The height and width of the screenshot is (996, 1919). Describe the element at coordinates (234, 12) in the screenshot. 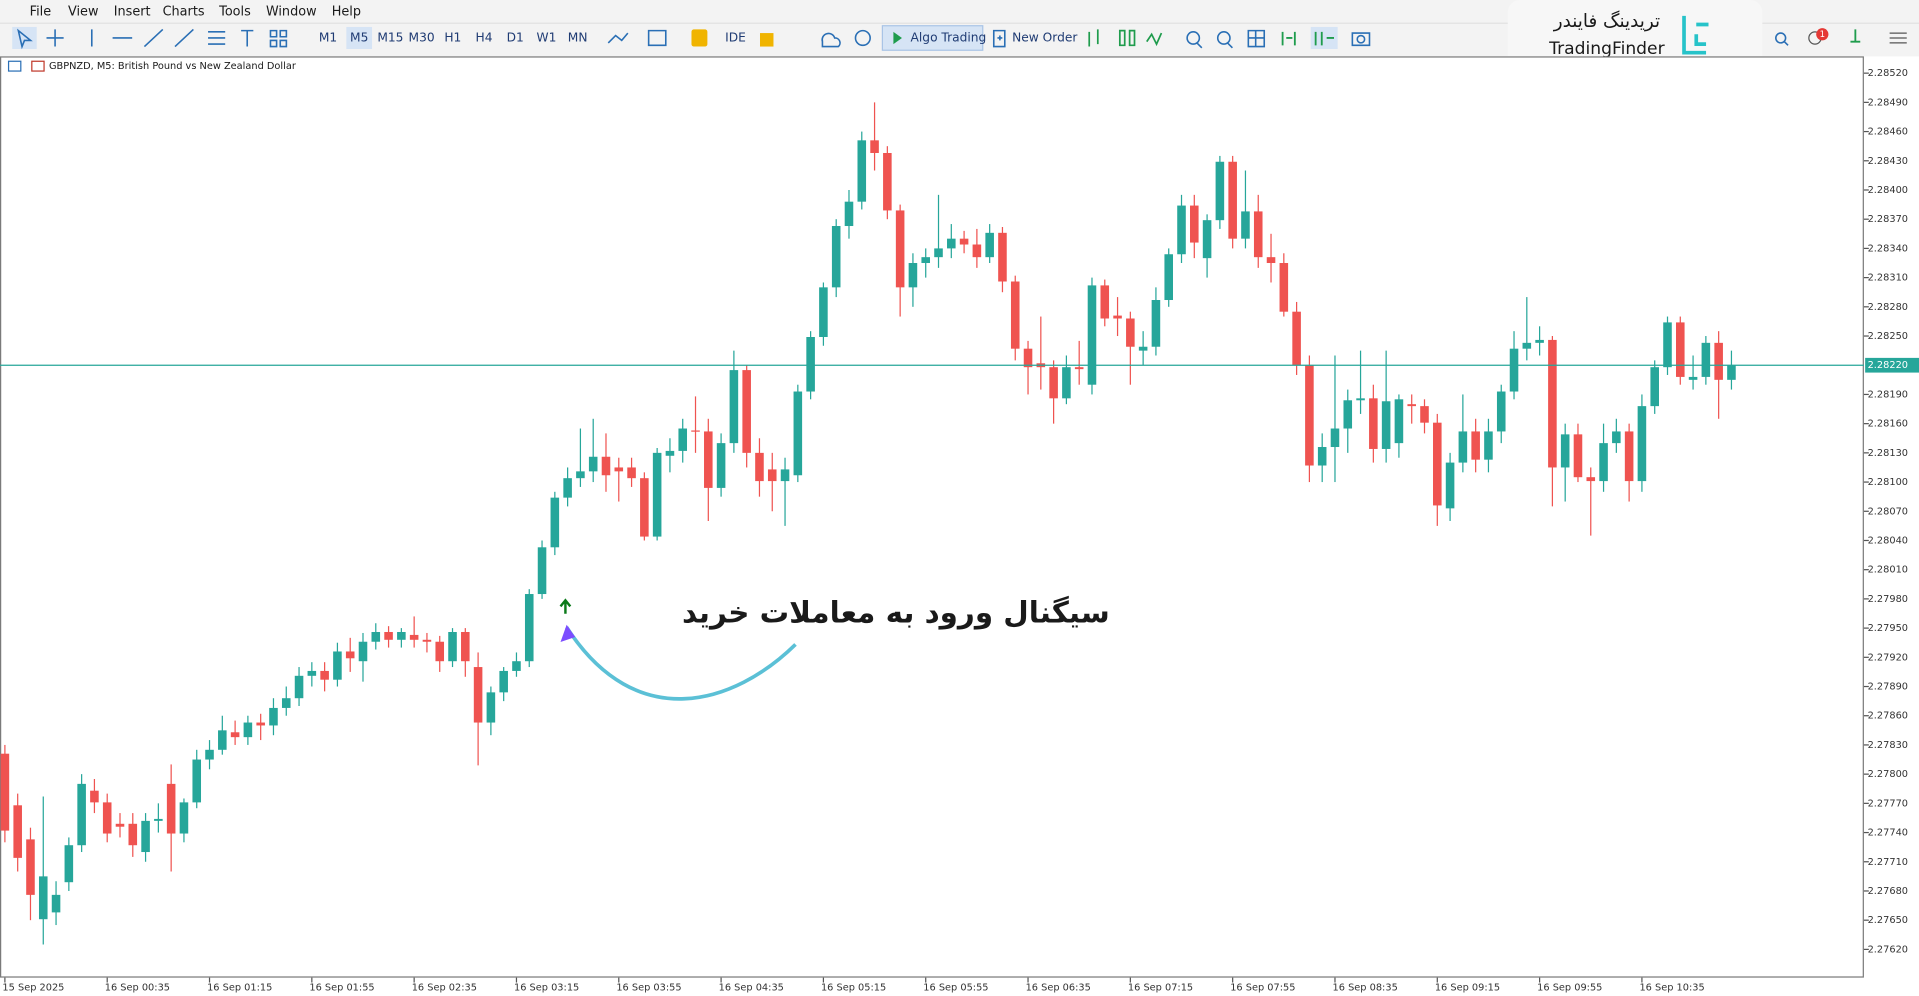

I see `menu-item: Tools` at that location.